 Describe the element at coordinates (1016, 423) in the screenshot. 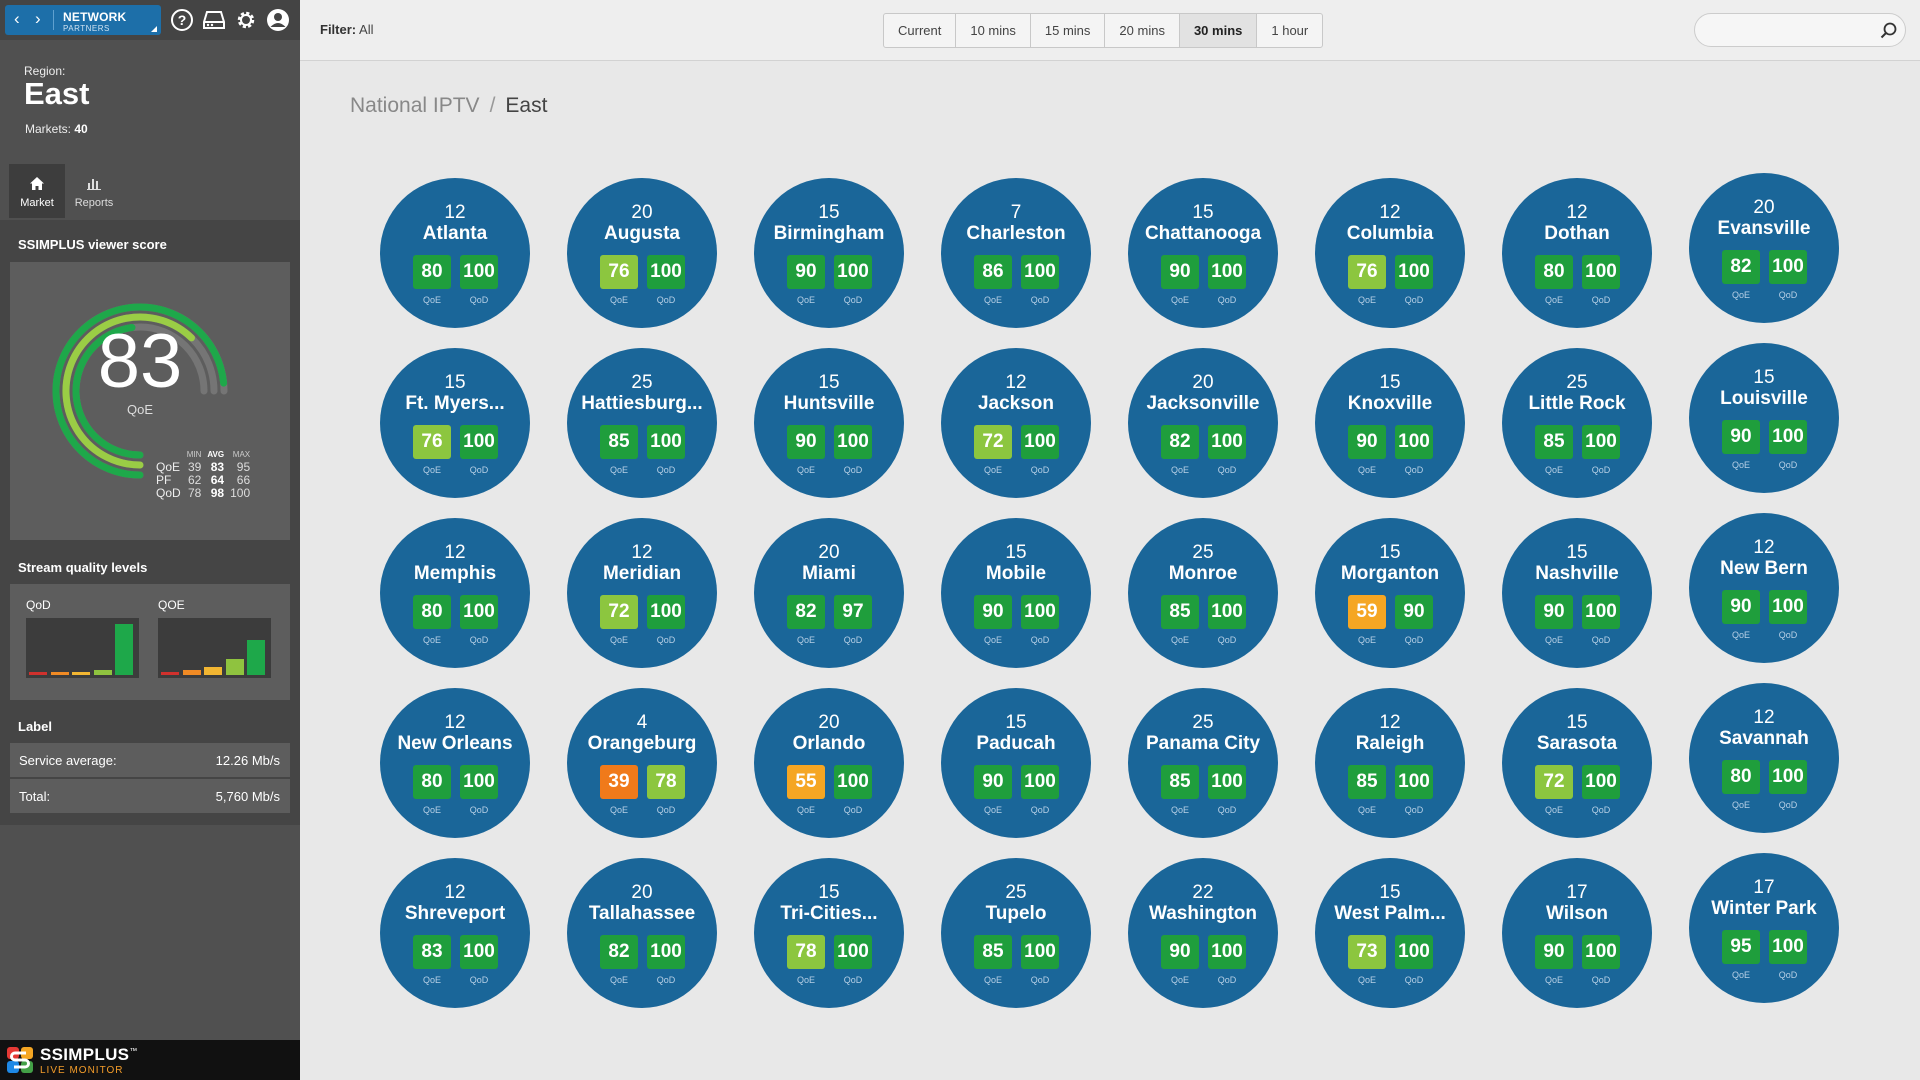

I see `market-tile: 12 Jackson 72 100 QoE QoD` at that location.